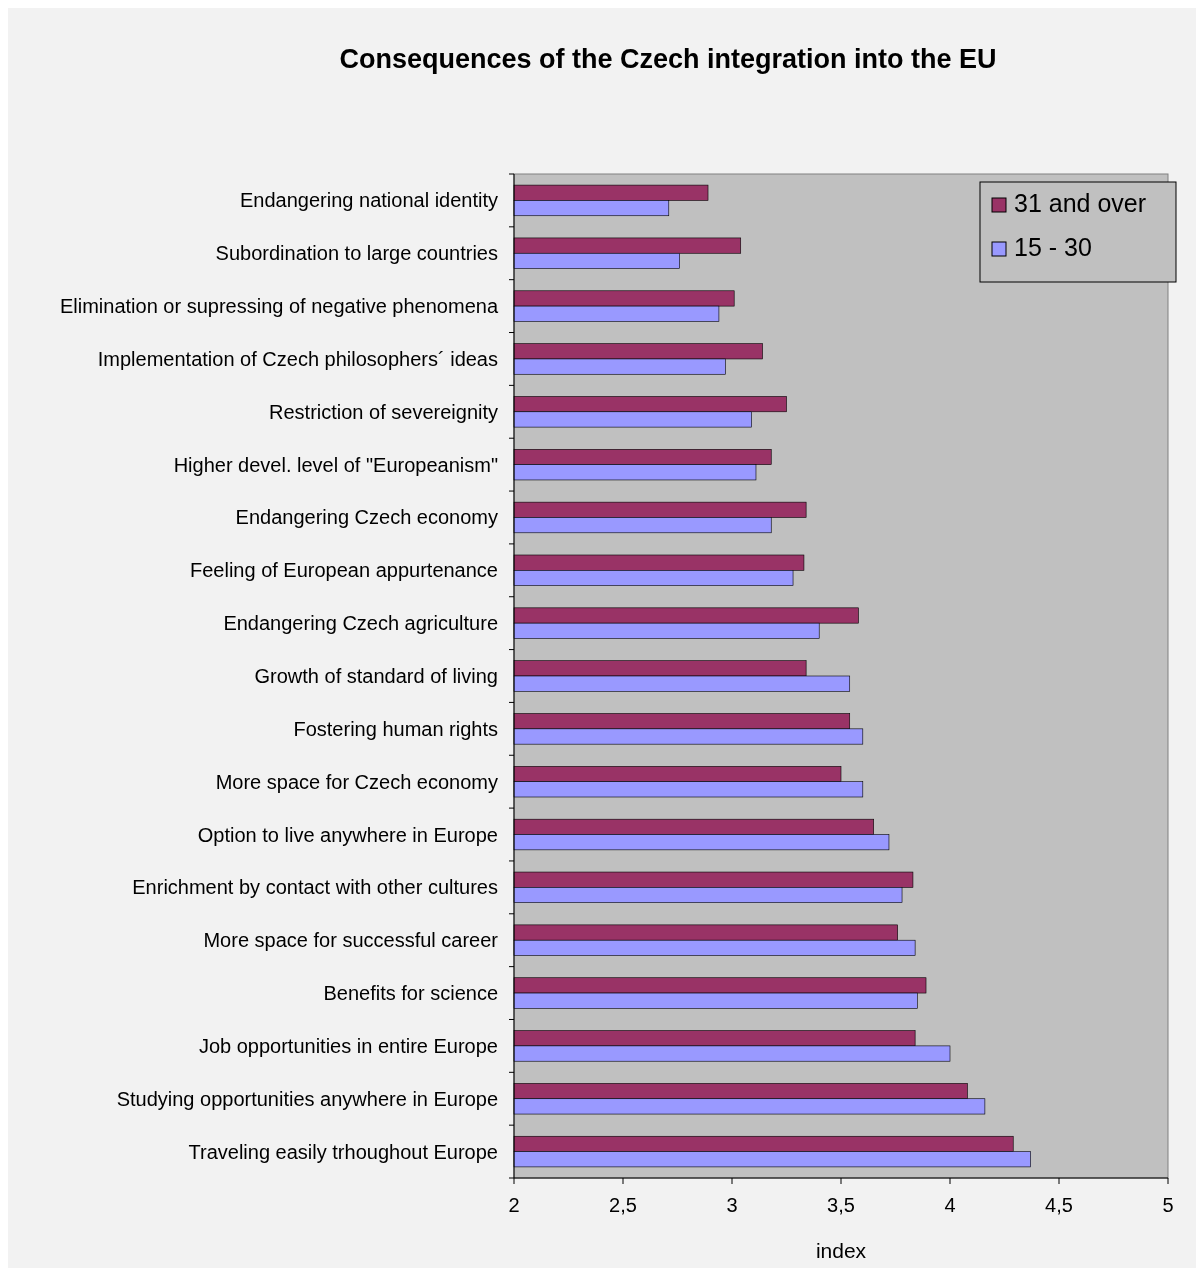 Image resolution: width=1204 pixels, height=1268 pixels. Describe the element at coordinates (366, 517) in the screenshot. I see `y-tick-label: Endangering Czech economy` at that location.